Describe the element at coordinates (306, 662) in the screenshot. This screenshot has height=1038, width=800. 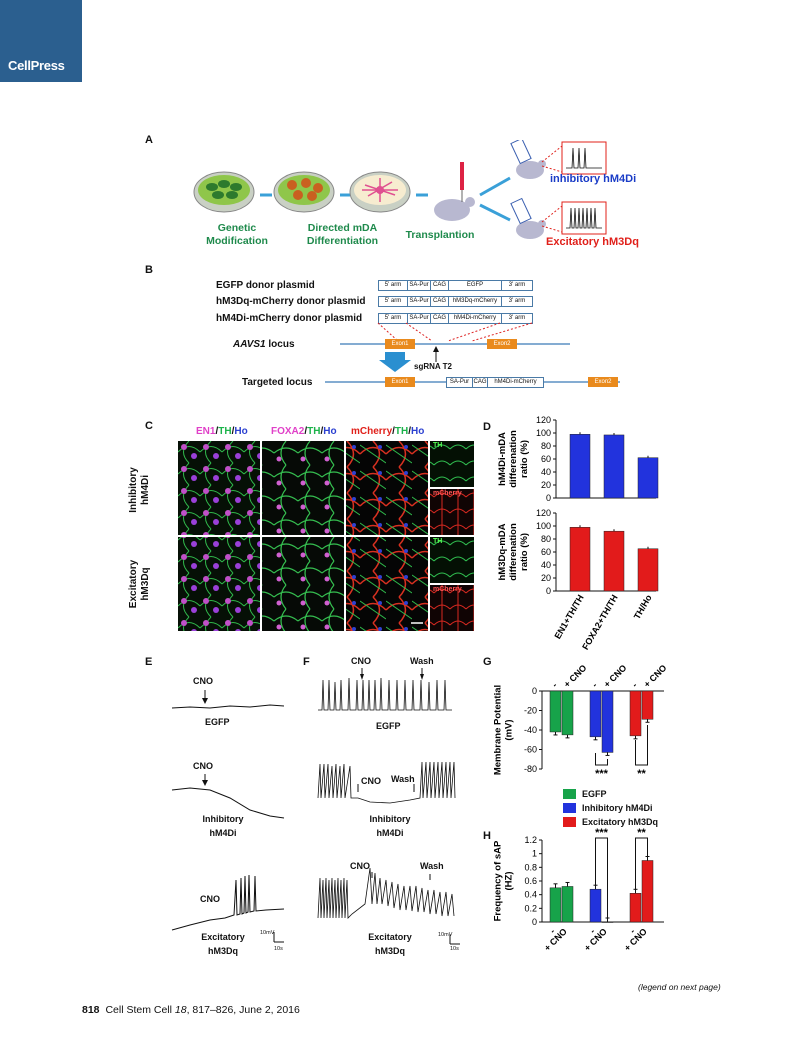
I see `panel-f-label: F` at that location.